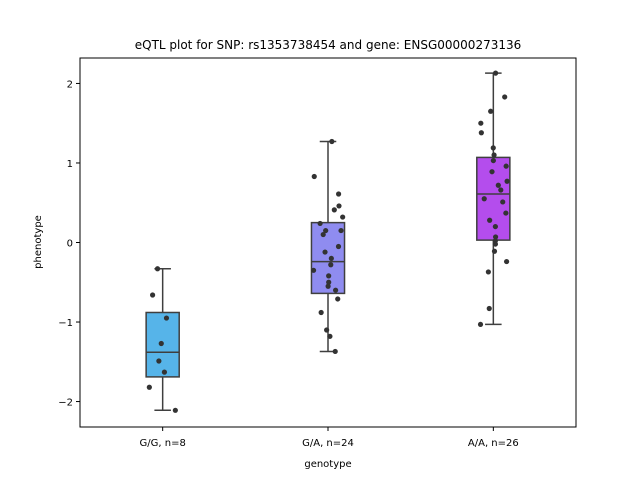 Image resolution: width=640 pixels, height=480 pixels. Describe the element at coordinates (38, 242) in the screenshot. I see `y-axis-title: phenotype` at that location.